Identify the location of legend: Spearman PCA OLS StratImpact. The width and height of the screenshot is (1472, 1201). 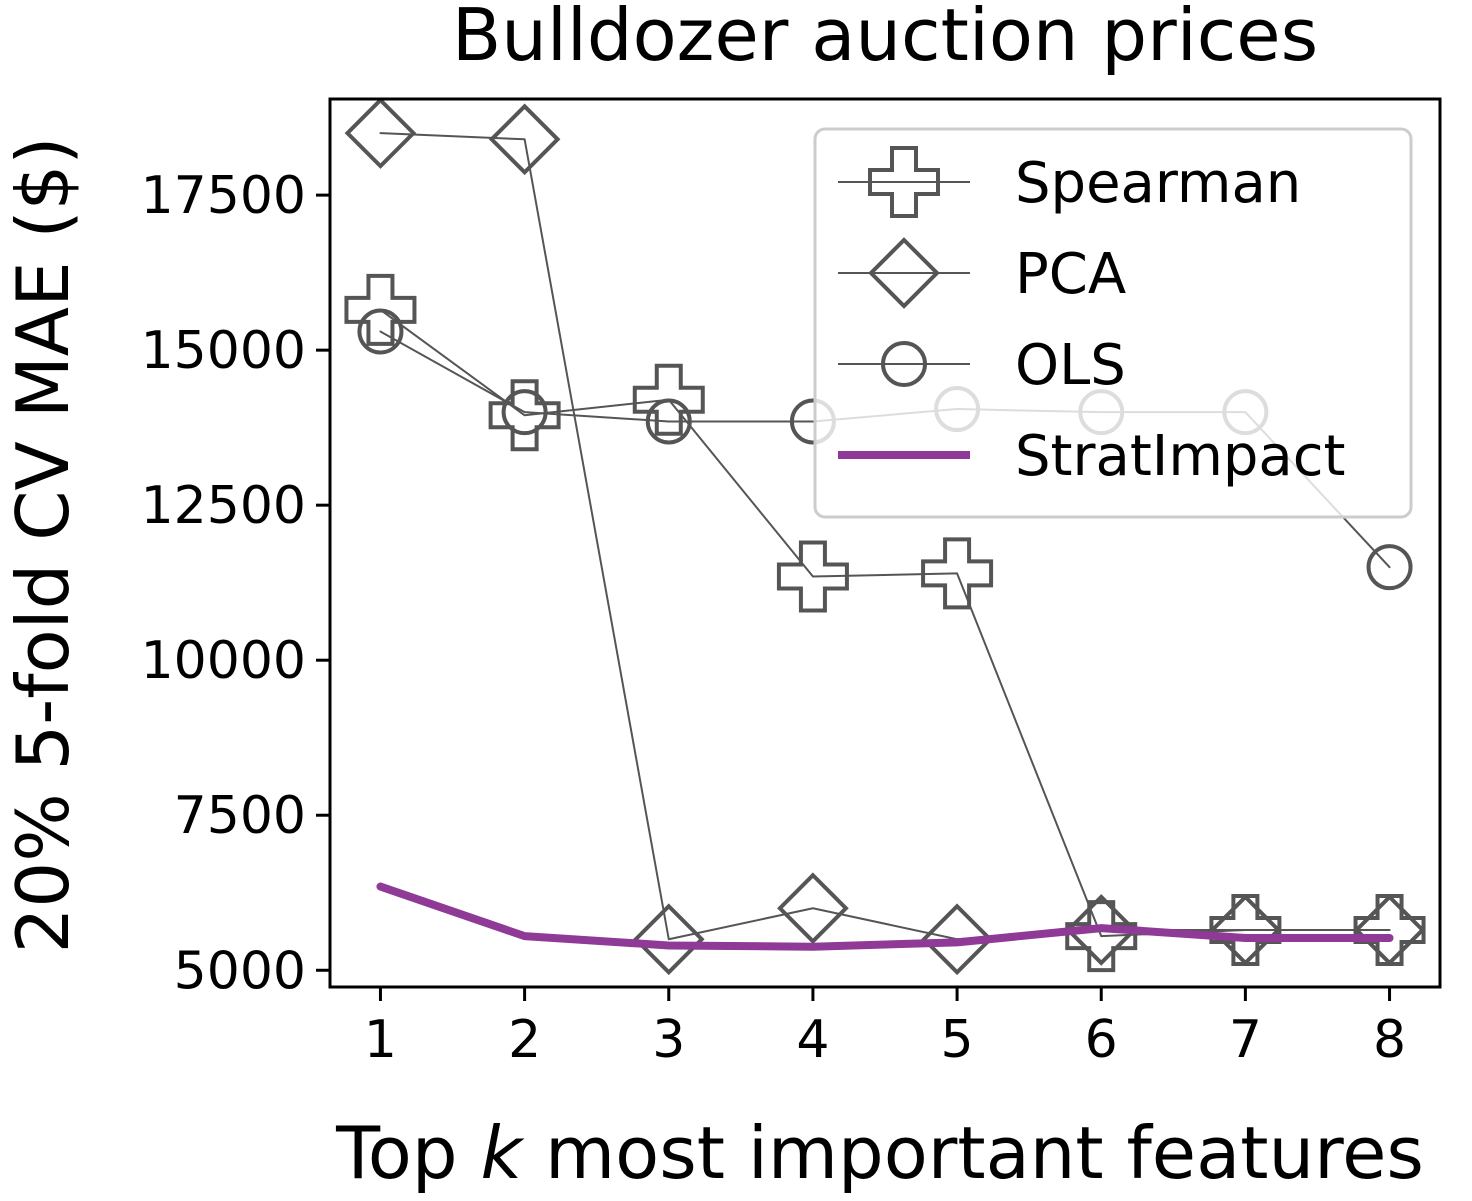
(1113, 323).